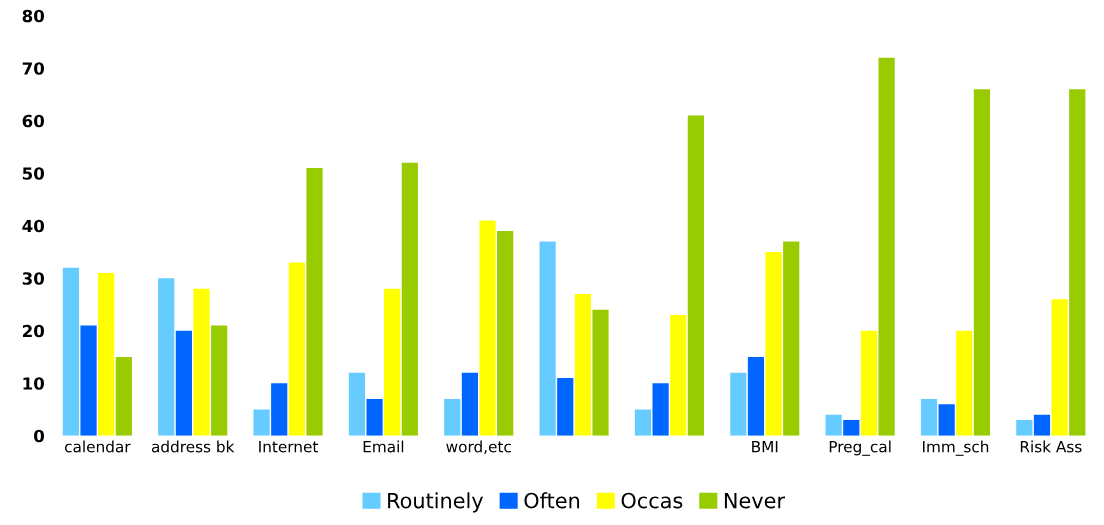 The height and width of the screenshot is (525, 1104). What do you see at coordinates (33, 278) in the screenshot?
I see `y-tick-label: 30` at bounding box center [33, 278].